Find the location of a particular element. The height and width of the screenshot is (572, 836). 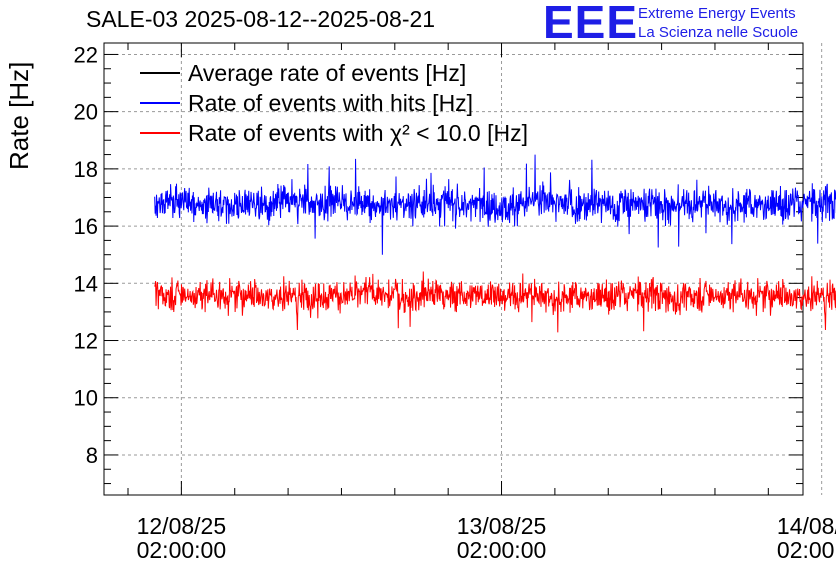

x-tick-label-date: 14/08/25 is located at coordinates (806, 526).